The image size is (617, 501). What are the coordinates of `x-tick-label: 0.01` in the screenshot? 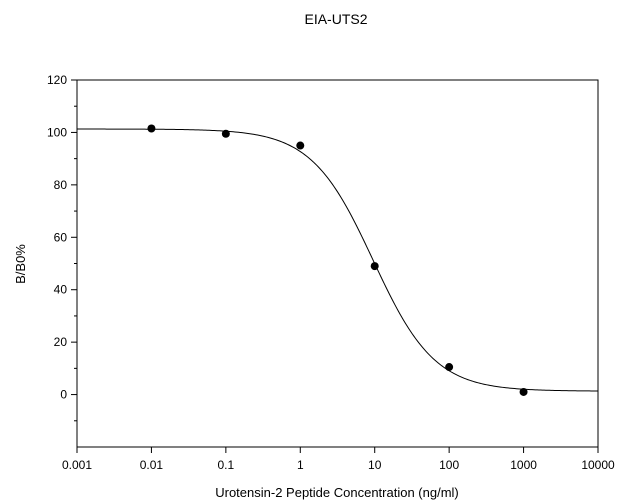 It's located at (152, 465).